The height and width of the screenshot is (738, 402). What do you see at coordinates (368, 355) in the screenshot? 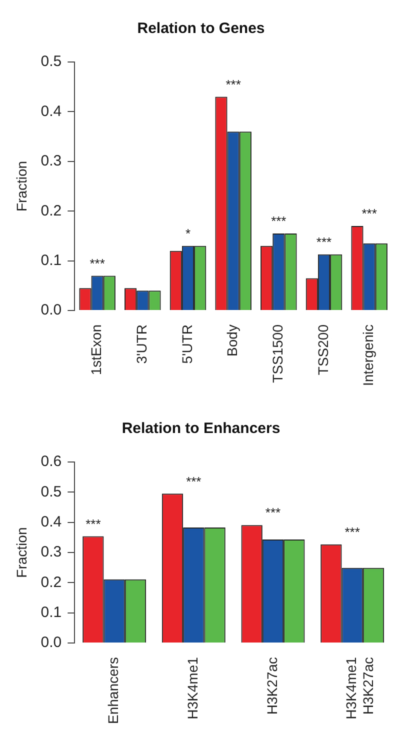
I see `x-tick-label: Intergenic` at bounding box center [368, 355].